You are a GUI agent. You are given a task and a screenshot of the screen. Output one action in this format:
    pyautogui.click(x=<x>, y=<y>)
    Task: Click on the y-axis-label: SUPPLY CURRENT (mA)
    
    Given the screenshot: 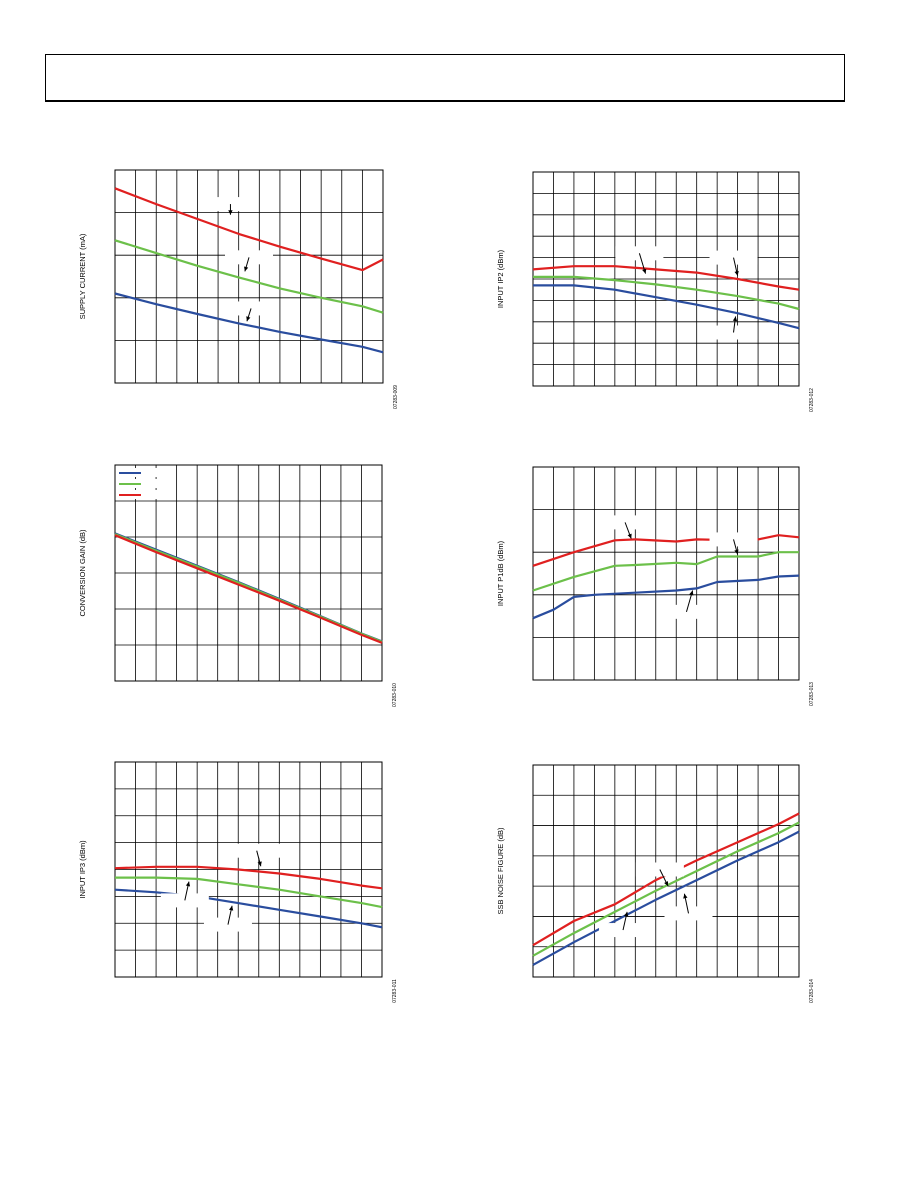 What is the action you would take?
    pyautogui.click(x=82, y=276)
    